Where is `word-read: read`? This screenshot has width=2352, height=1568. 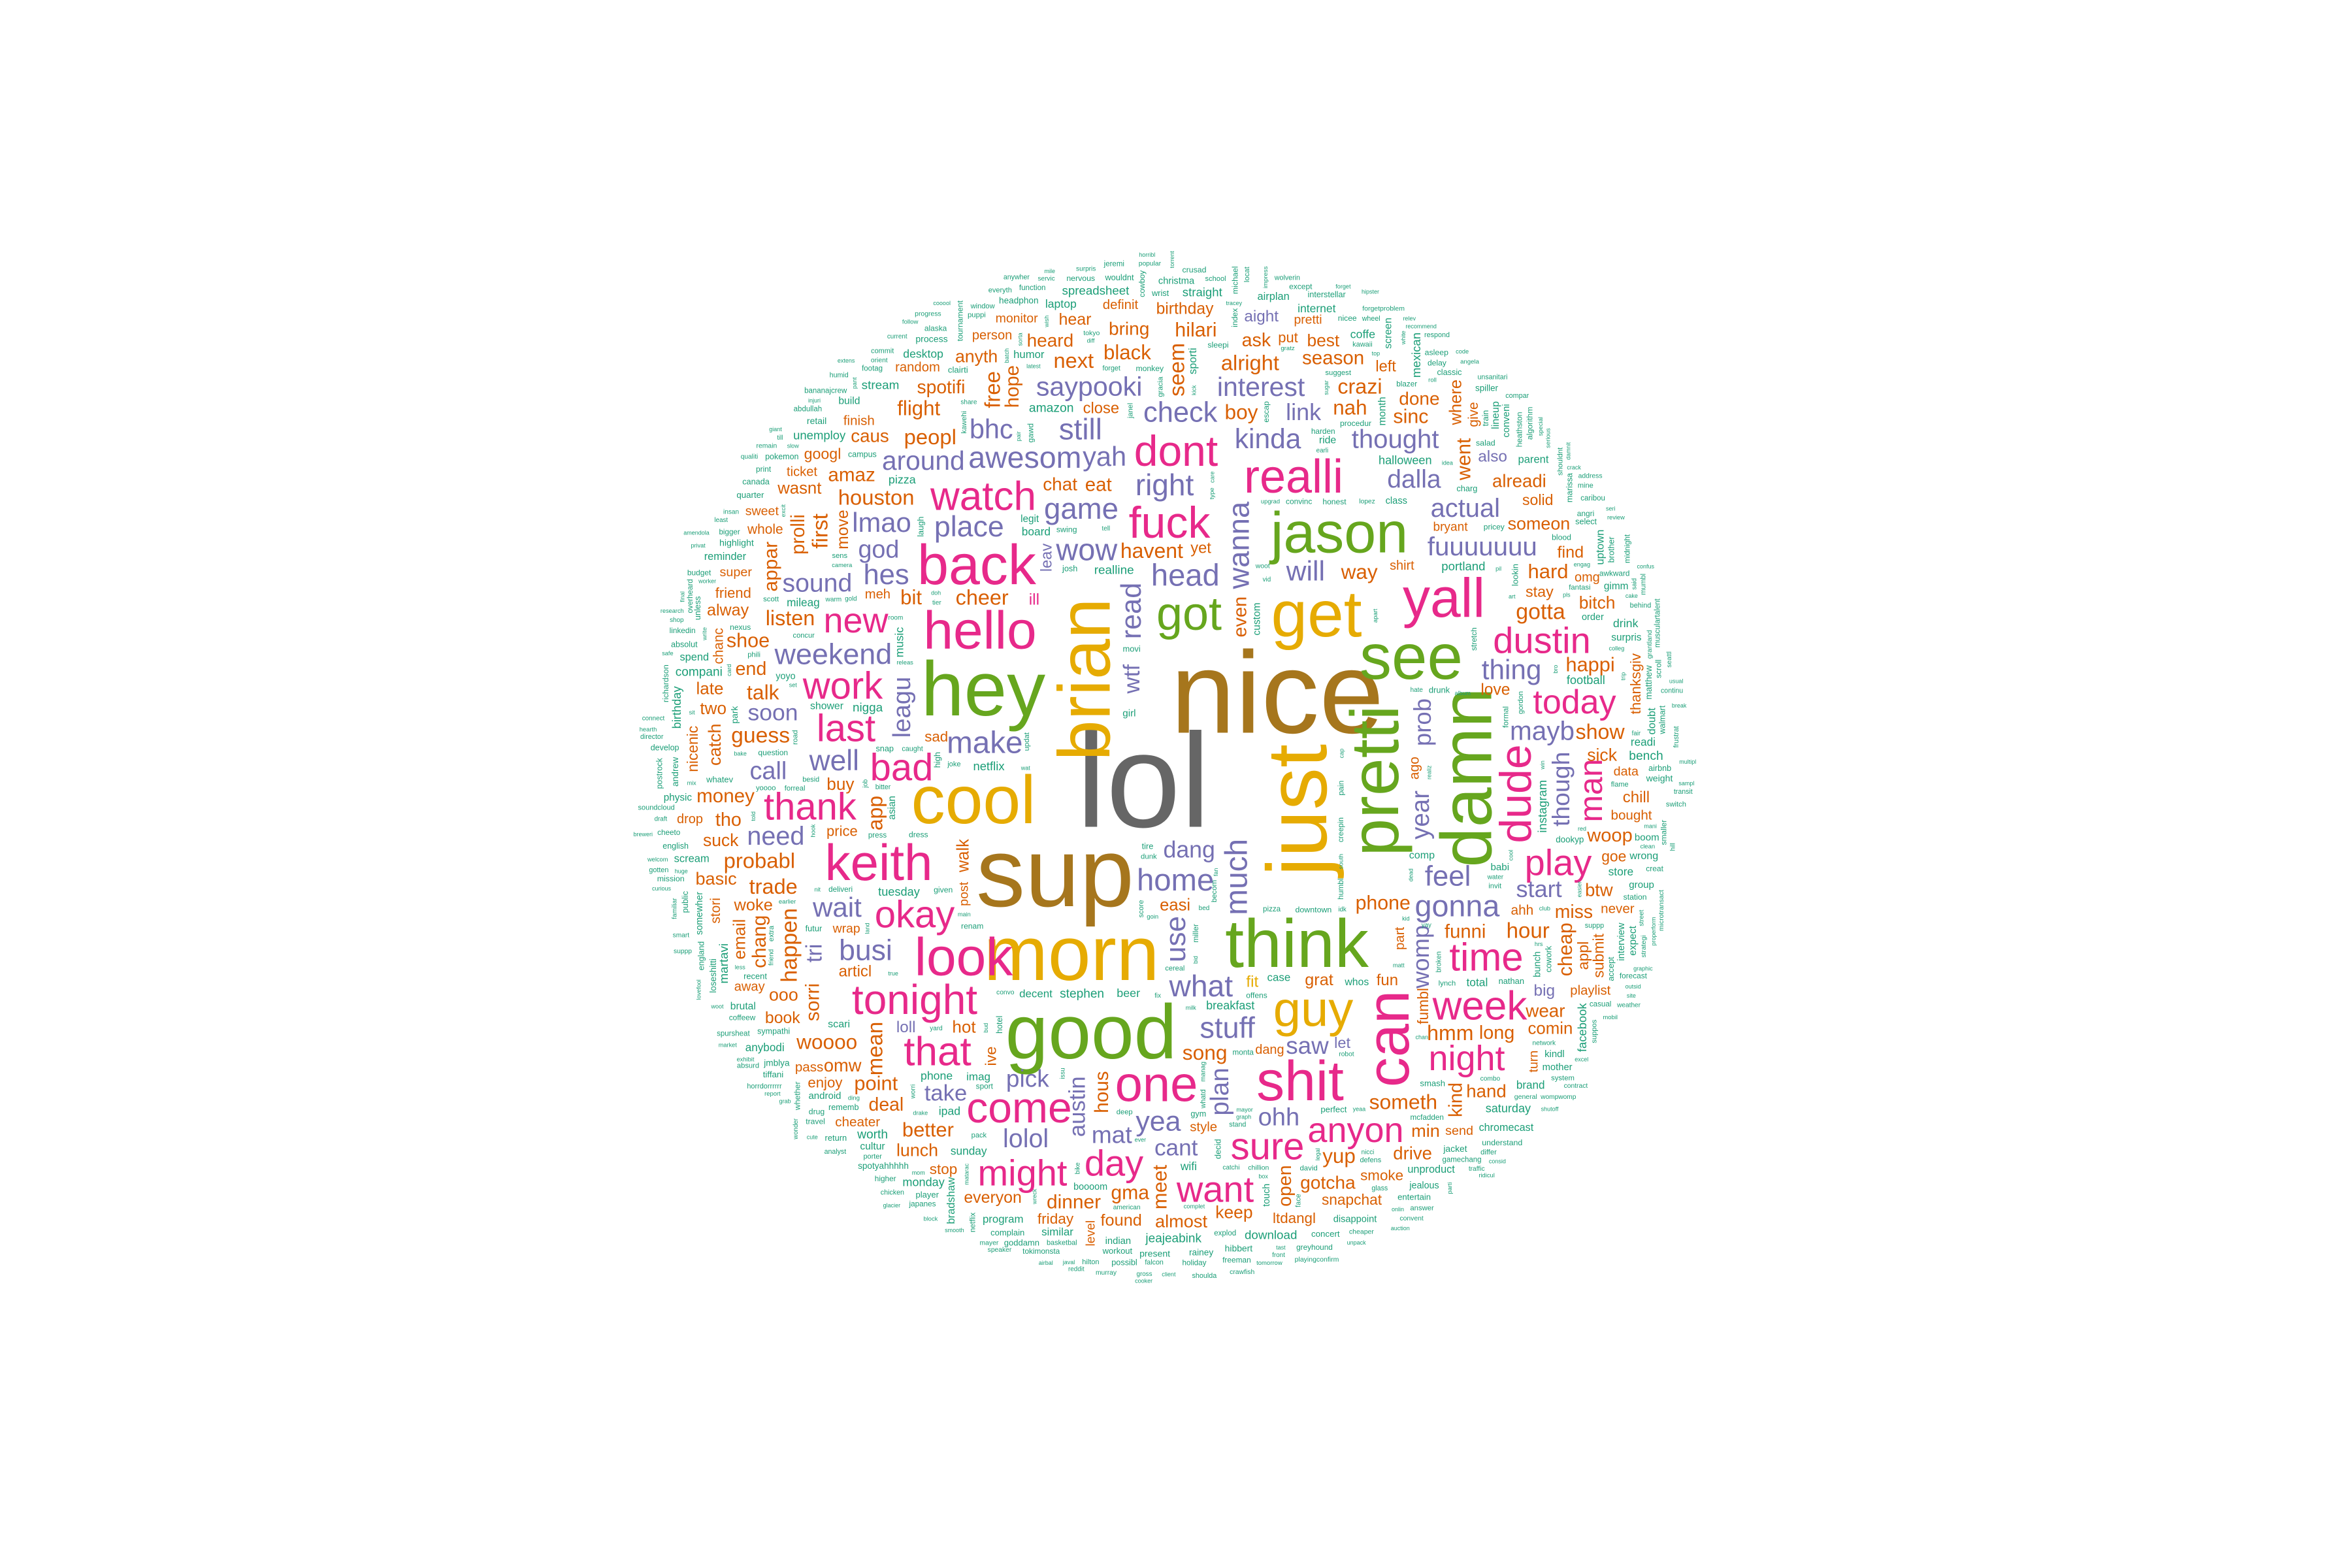
word-read: read is located at coordinates (1131, 611).